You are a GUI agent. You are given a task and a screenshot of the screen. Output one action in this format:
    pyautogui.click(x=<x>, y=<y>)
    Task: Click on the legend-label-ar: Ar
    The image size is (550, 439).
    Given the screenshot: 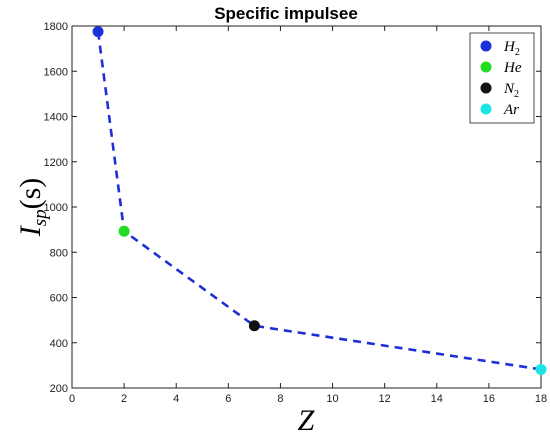 What is the action you would take?
    pyautogui.click(x=511, y=110)
    